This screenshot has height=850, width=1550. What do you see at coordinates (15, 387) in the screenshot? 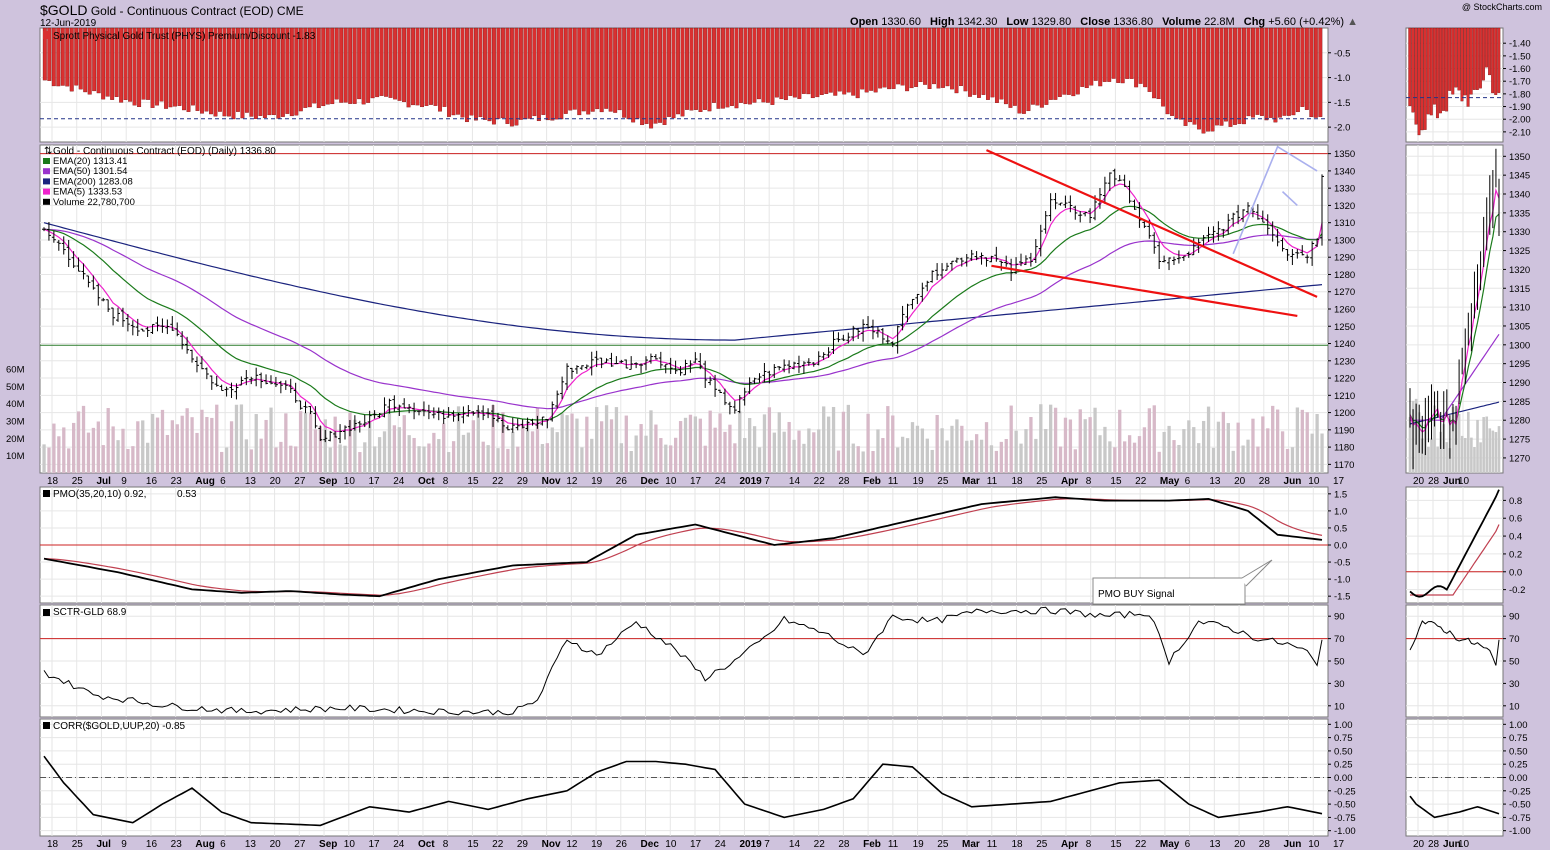
I see `volume-y-tick: 50M` at bounding box center [15, 387].